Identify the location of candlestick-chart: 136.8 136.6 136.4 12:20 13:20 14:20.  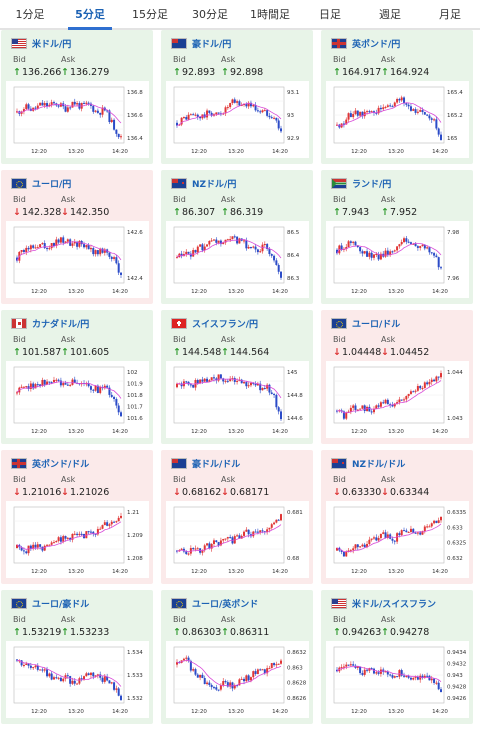
(77, 119).